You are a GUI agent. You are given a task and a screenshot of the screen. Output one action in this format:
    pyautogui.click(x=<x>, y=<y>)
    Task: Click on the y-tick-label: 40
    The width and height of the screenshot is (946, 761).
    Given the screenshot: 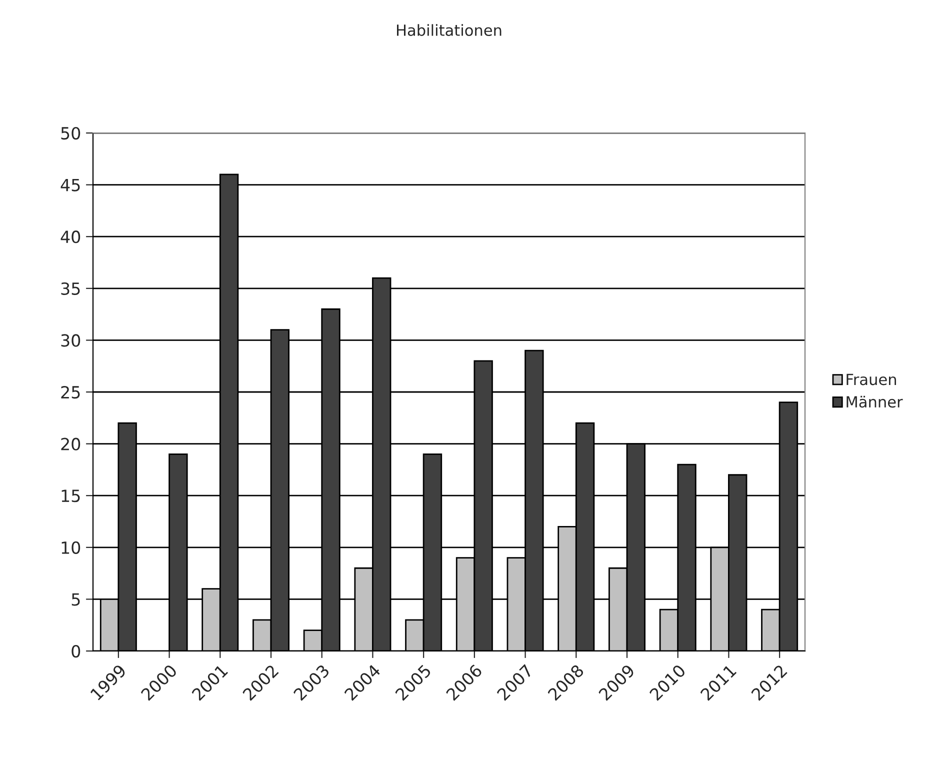 What is the action you would take?
    pyautogui.click(x=70, y=237)
    